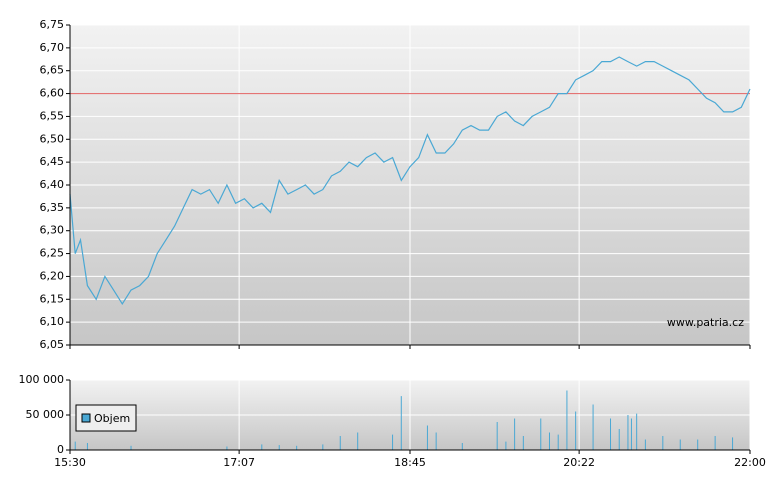 Image resolution: width=780 pixels, height=494 pixels. Describe the element at coordinates (52, 275) in the screenshot. I see `y-tick-label: 6,20` at that location.